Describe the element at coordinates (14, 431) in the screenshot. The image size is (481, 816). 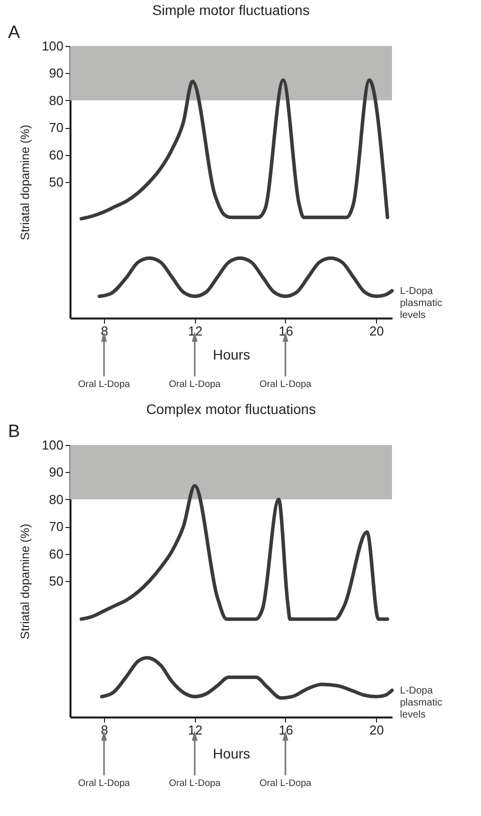
I see `text: B` at that location.